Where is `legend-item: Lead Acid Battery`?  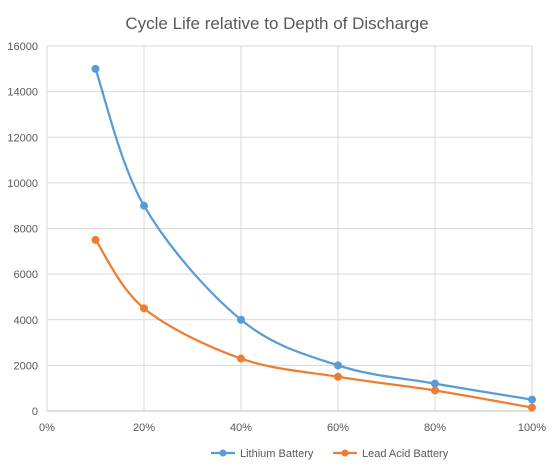
legend-item: Lead Acid Battery is located at coordinates (391, 454).